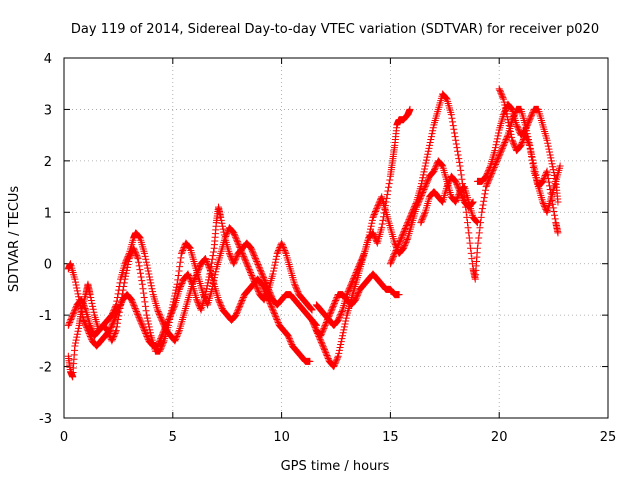 Image resolution: width=640 pixels, height=480 pixels. What do you see at coordinates (190, 289) in the screenshot?
I see `series-track-c` at bounding box center [190, 289].